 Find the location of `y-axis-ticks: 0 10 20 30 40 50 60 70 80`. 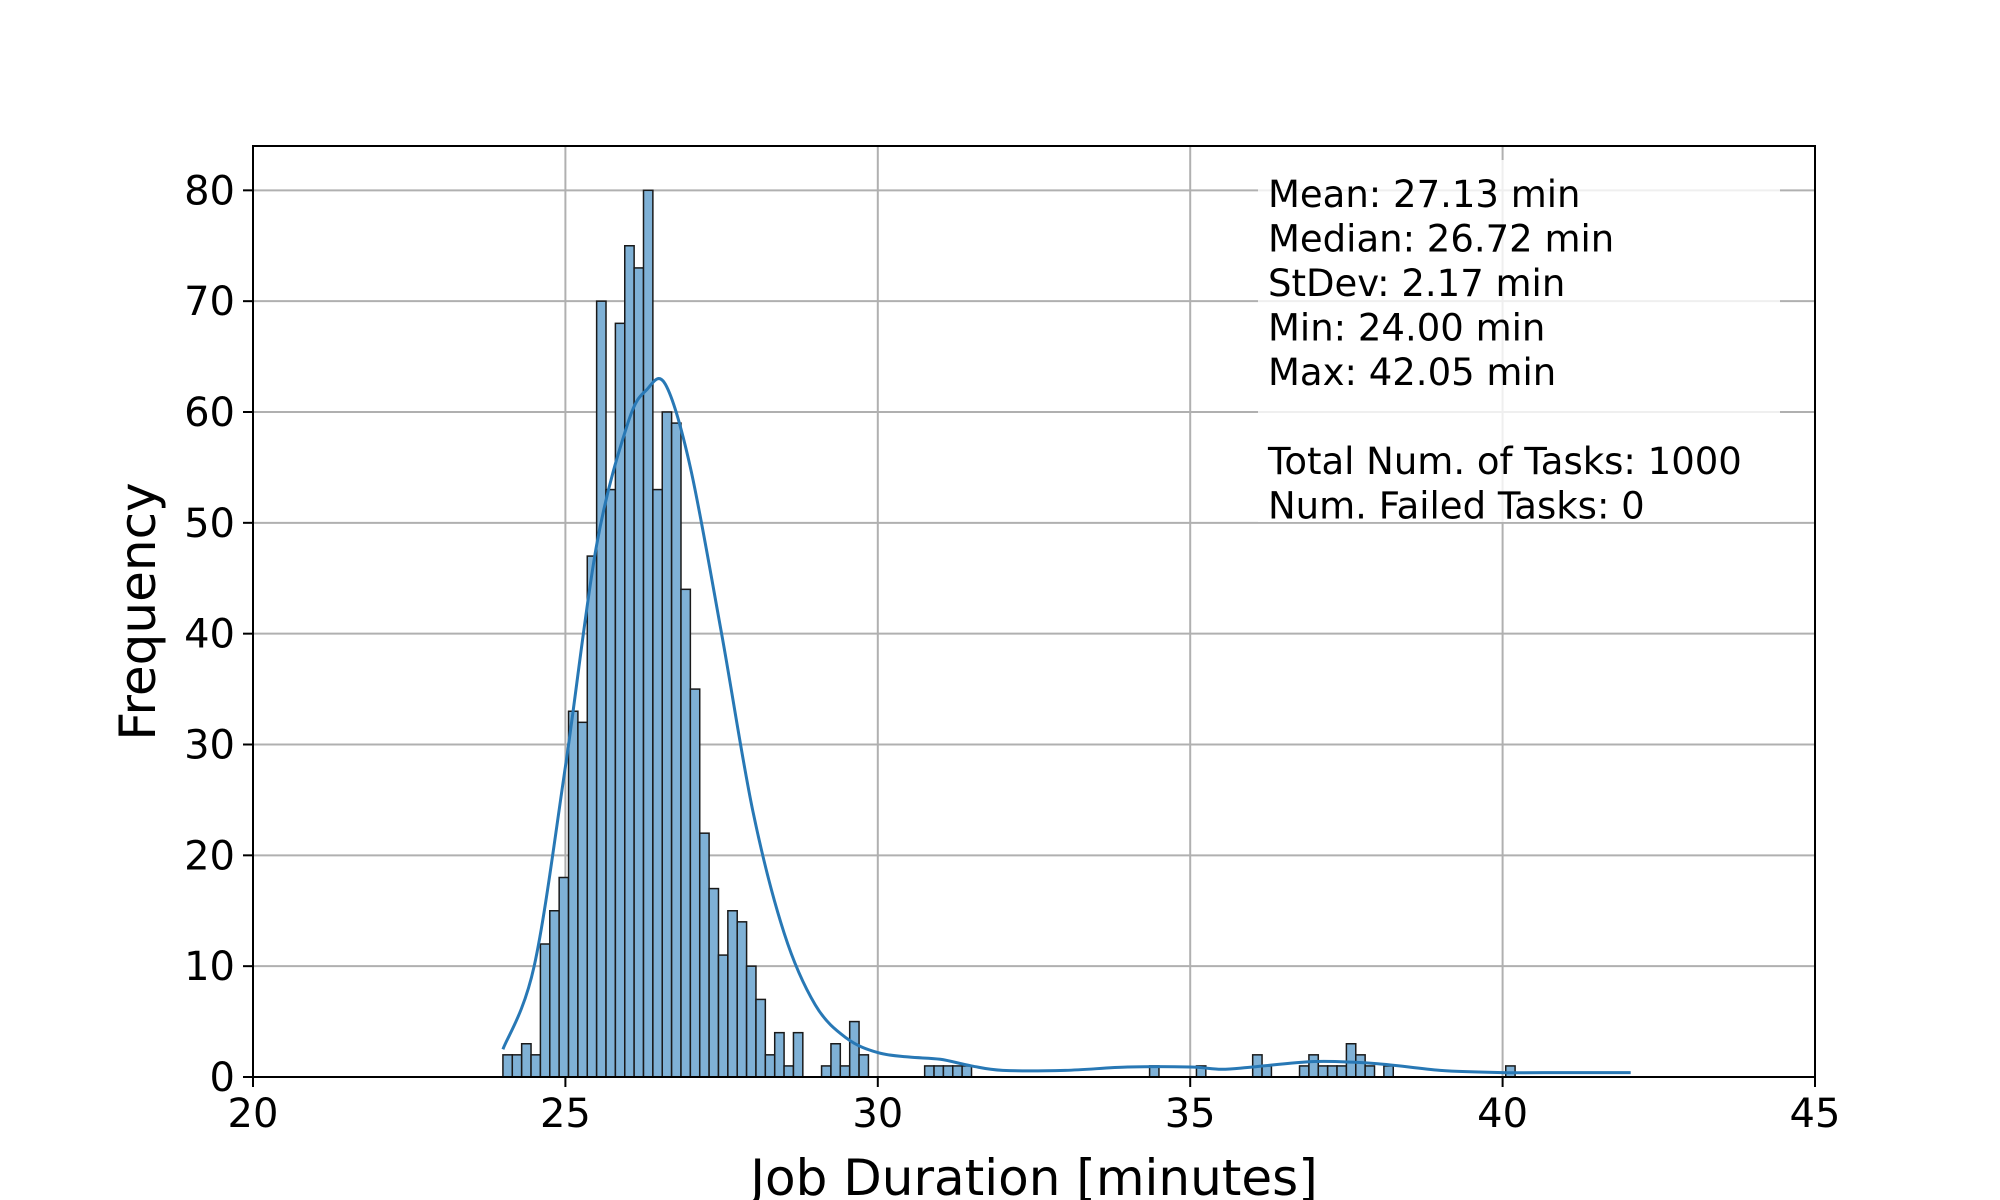

y-axis-ticks: 0 10 20 30 40 50 60 70 80 is located at coordinates (218, 634).